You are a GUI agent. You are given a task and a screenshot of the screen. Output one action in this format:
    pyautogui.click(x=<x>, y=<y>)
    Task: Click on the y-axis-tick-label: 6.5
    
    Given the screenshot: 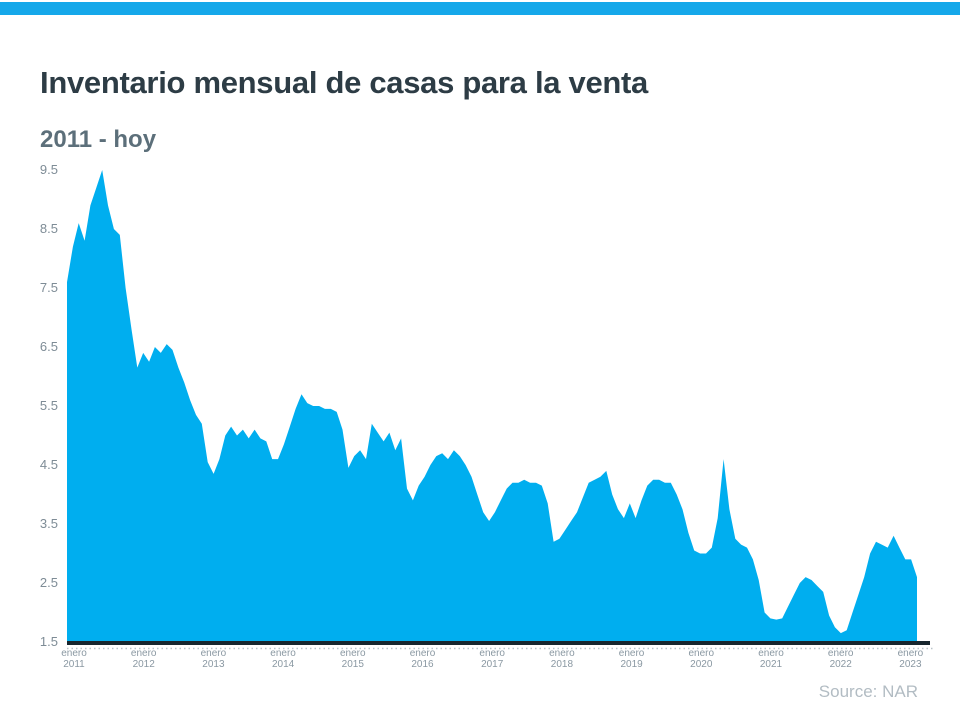 What is the action you would take?
    pyautogui.click(x=48, y=346)
    